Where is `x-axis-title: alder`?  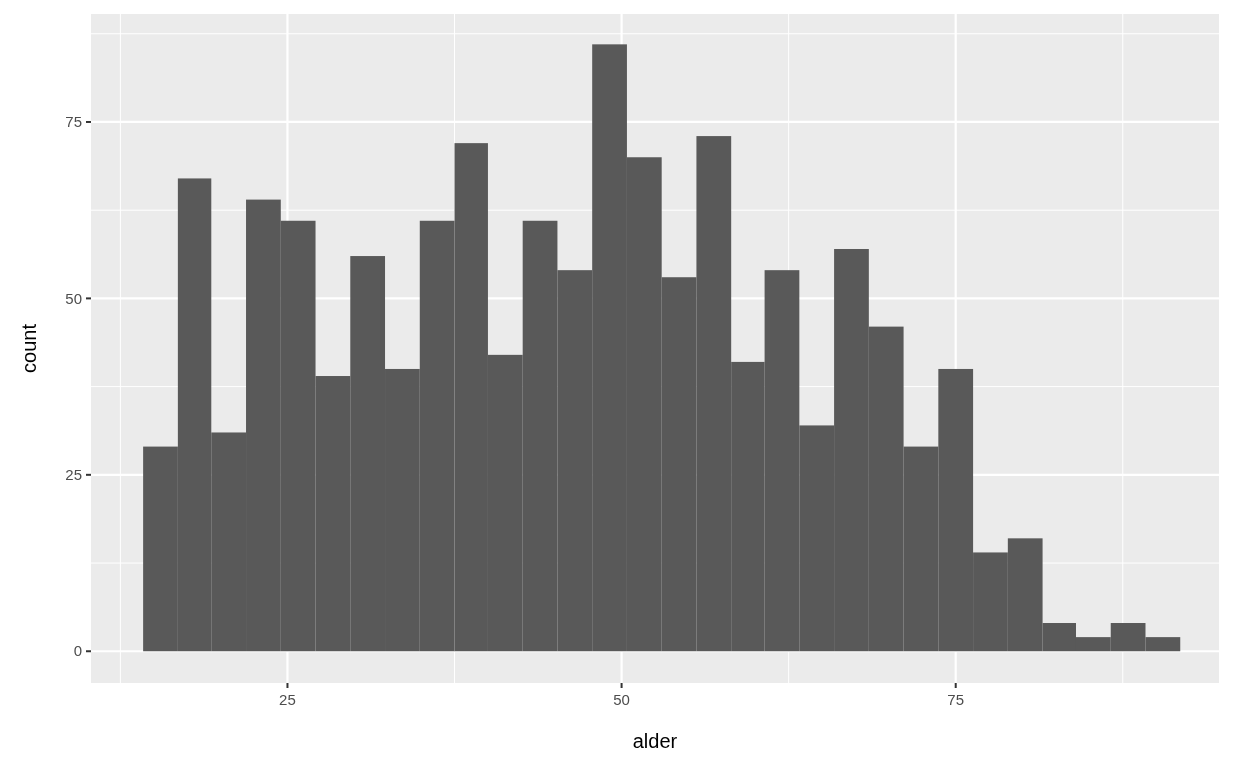
x-axis-title: alder is located at coordinates (655, 741).